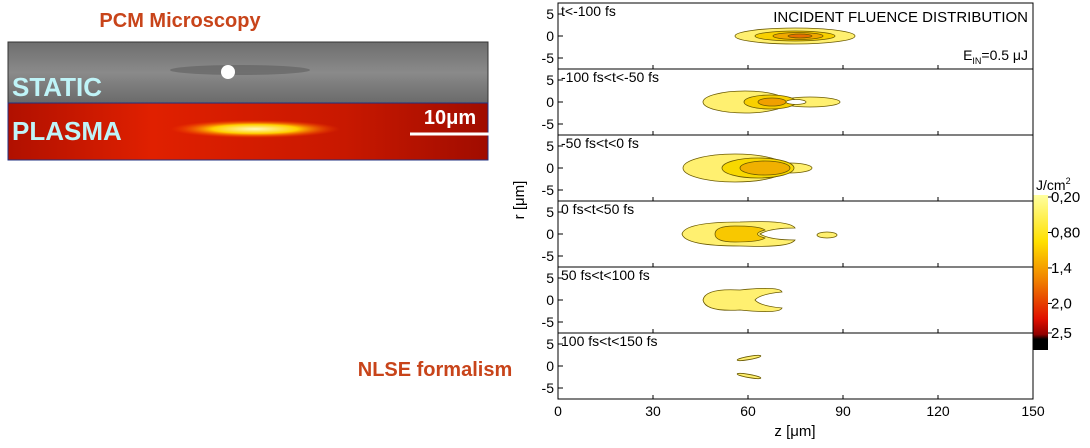  What do you see at coordinates (600, 143) in the screenshot?
I see `panel-label: -50 fs<t<0 fs` at bounding box center [600, 143].